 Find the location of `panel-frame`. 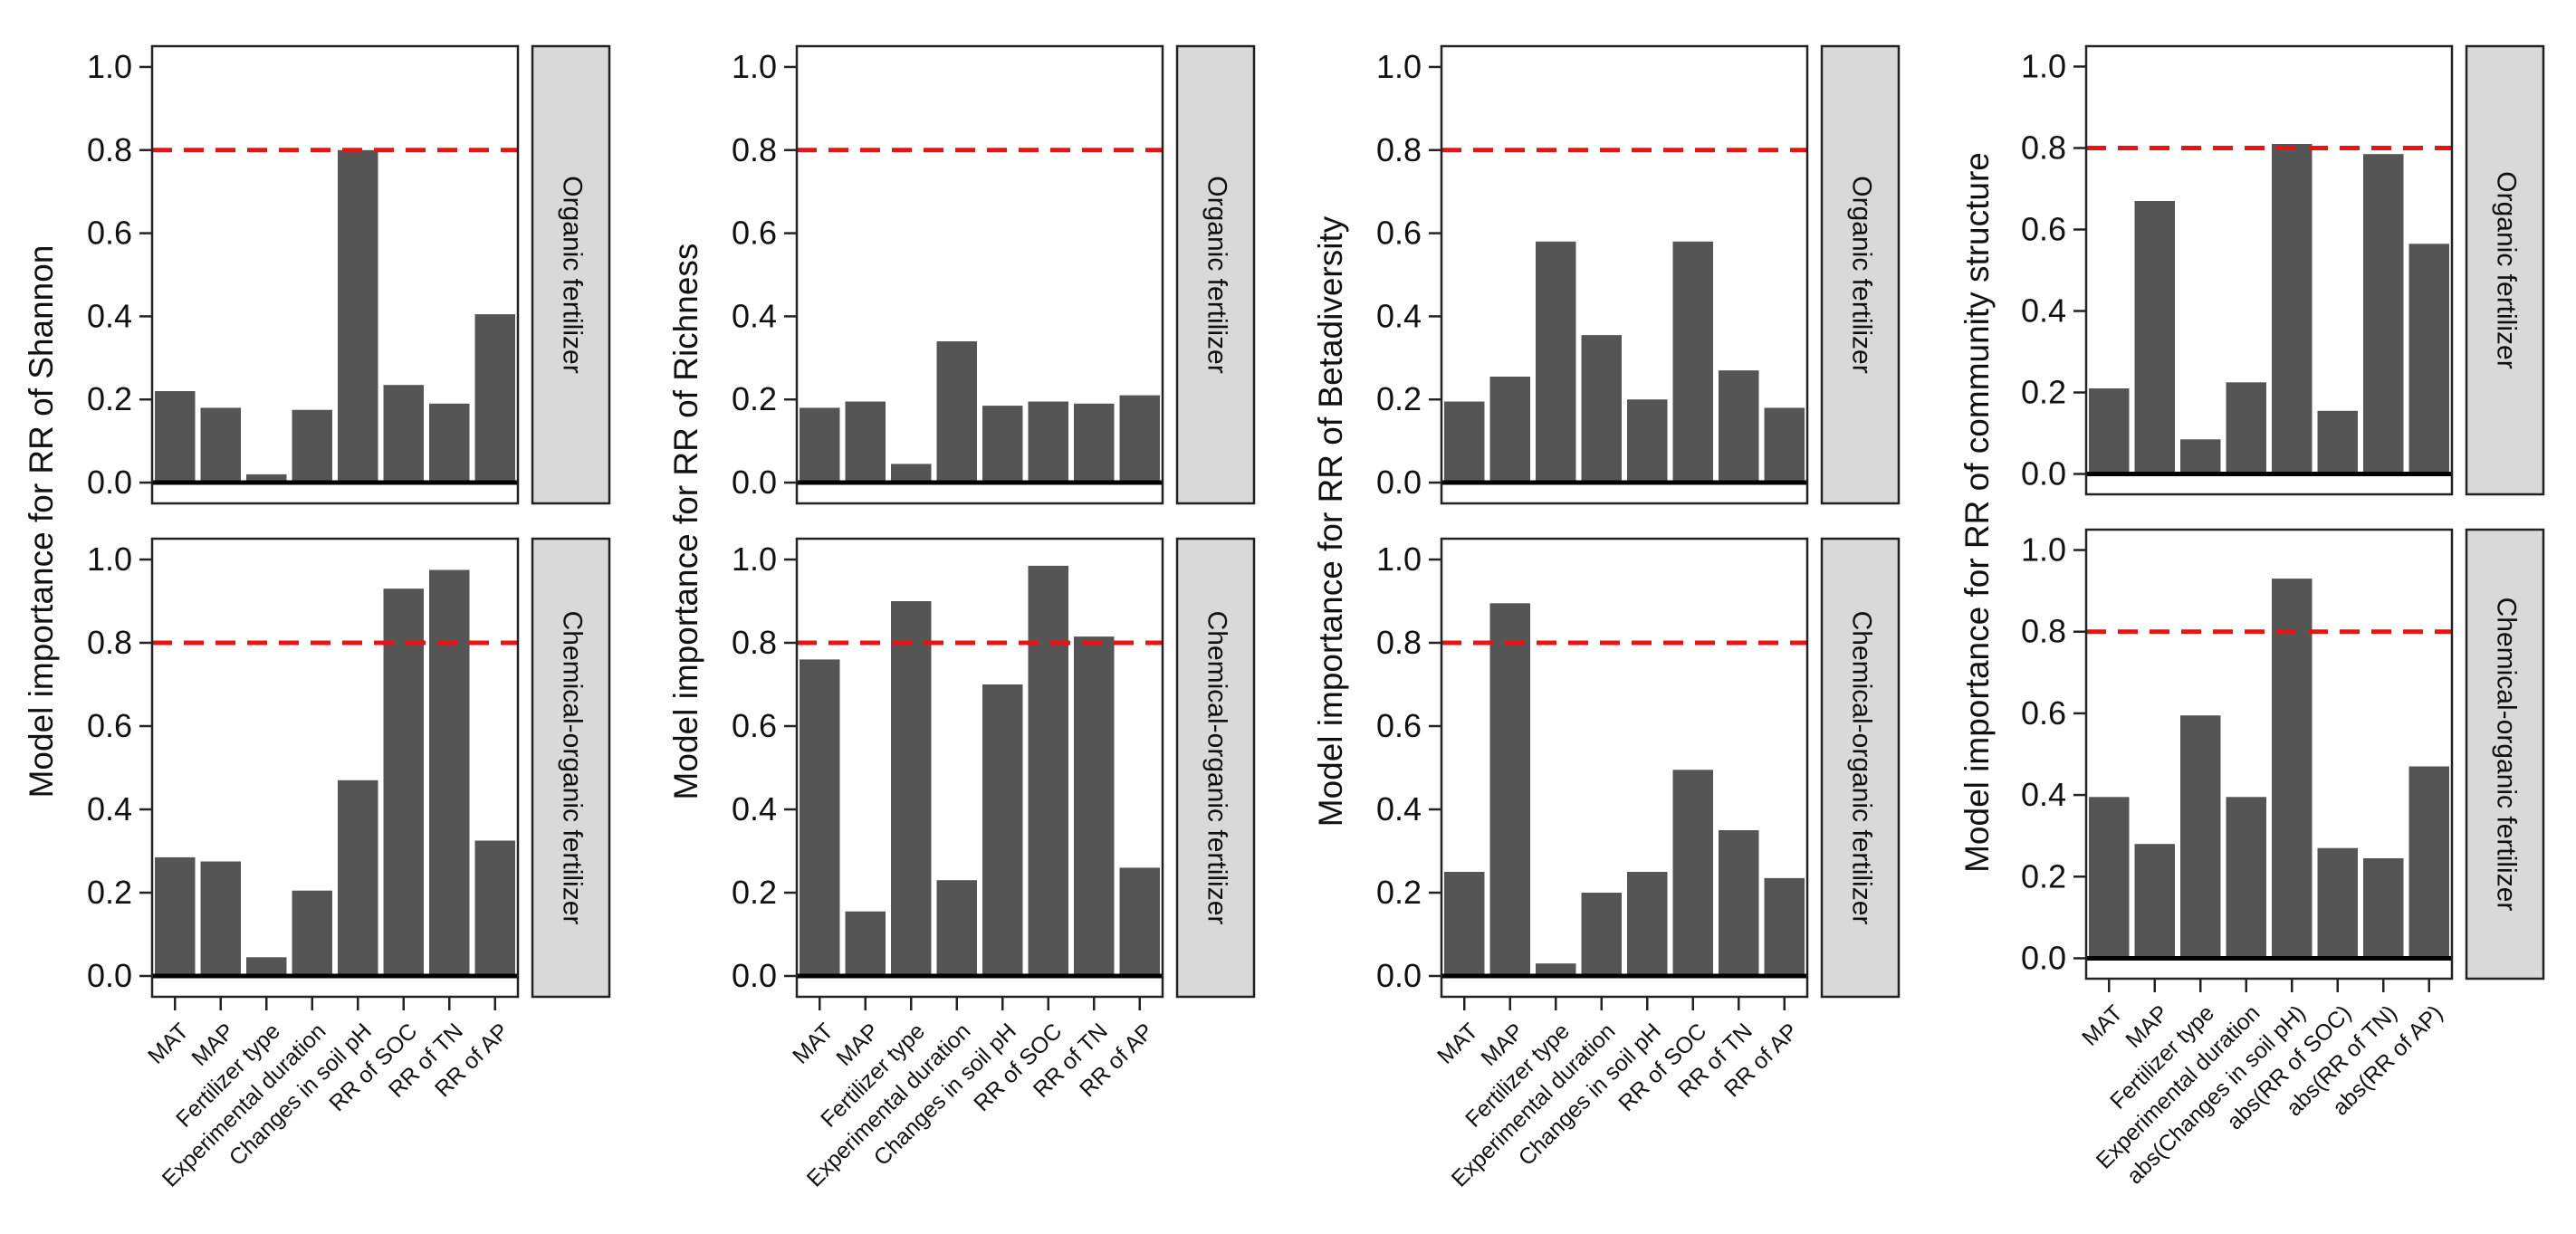

panel-frame is located at coordinates (1624, 768).